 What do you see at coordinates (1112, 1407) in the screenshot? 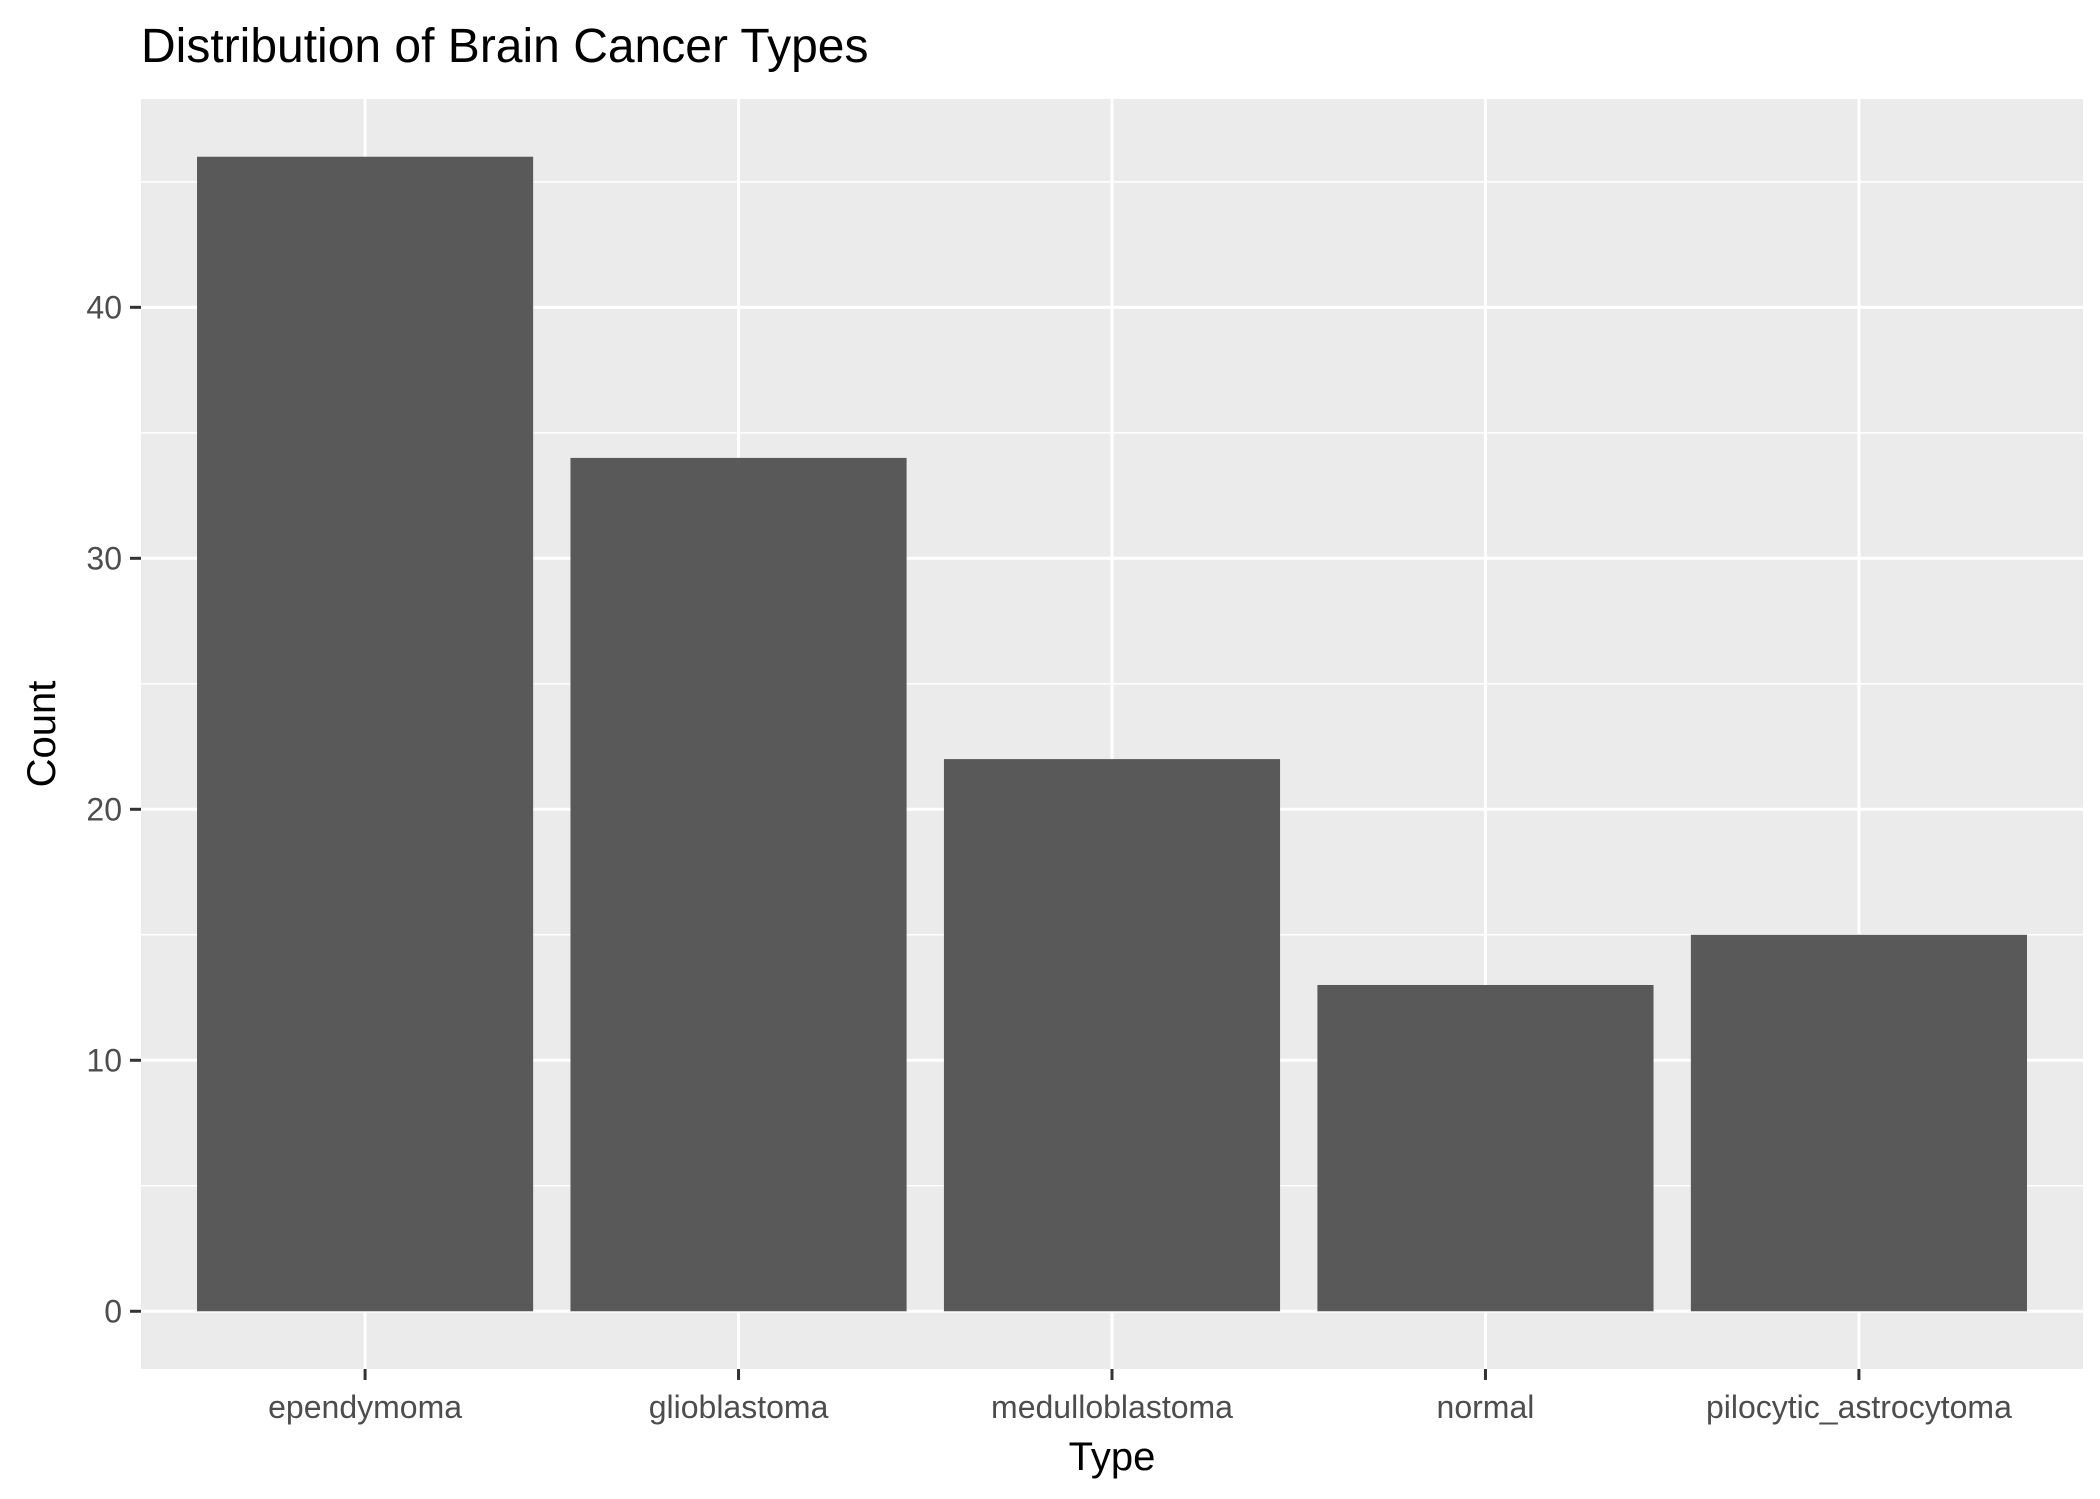
I see `x-tick-label: medulloblastoma` at bounding box center [1112, 1407].